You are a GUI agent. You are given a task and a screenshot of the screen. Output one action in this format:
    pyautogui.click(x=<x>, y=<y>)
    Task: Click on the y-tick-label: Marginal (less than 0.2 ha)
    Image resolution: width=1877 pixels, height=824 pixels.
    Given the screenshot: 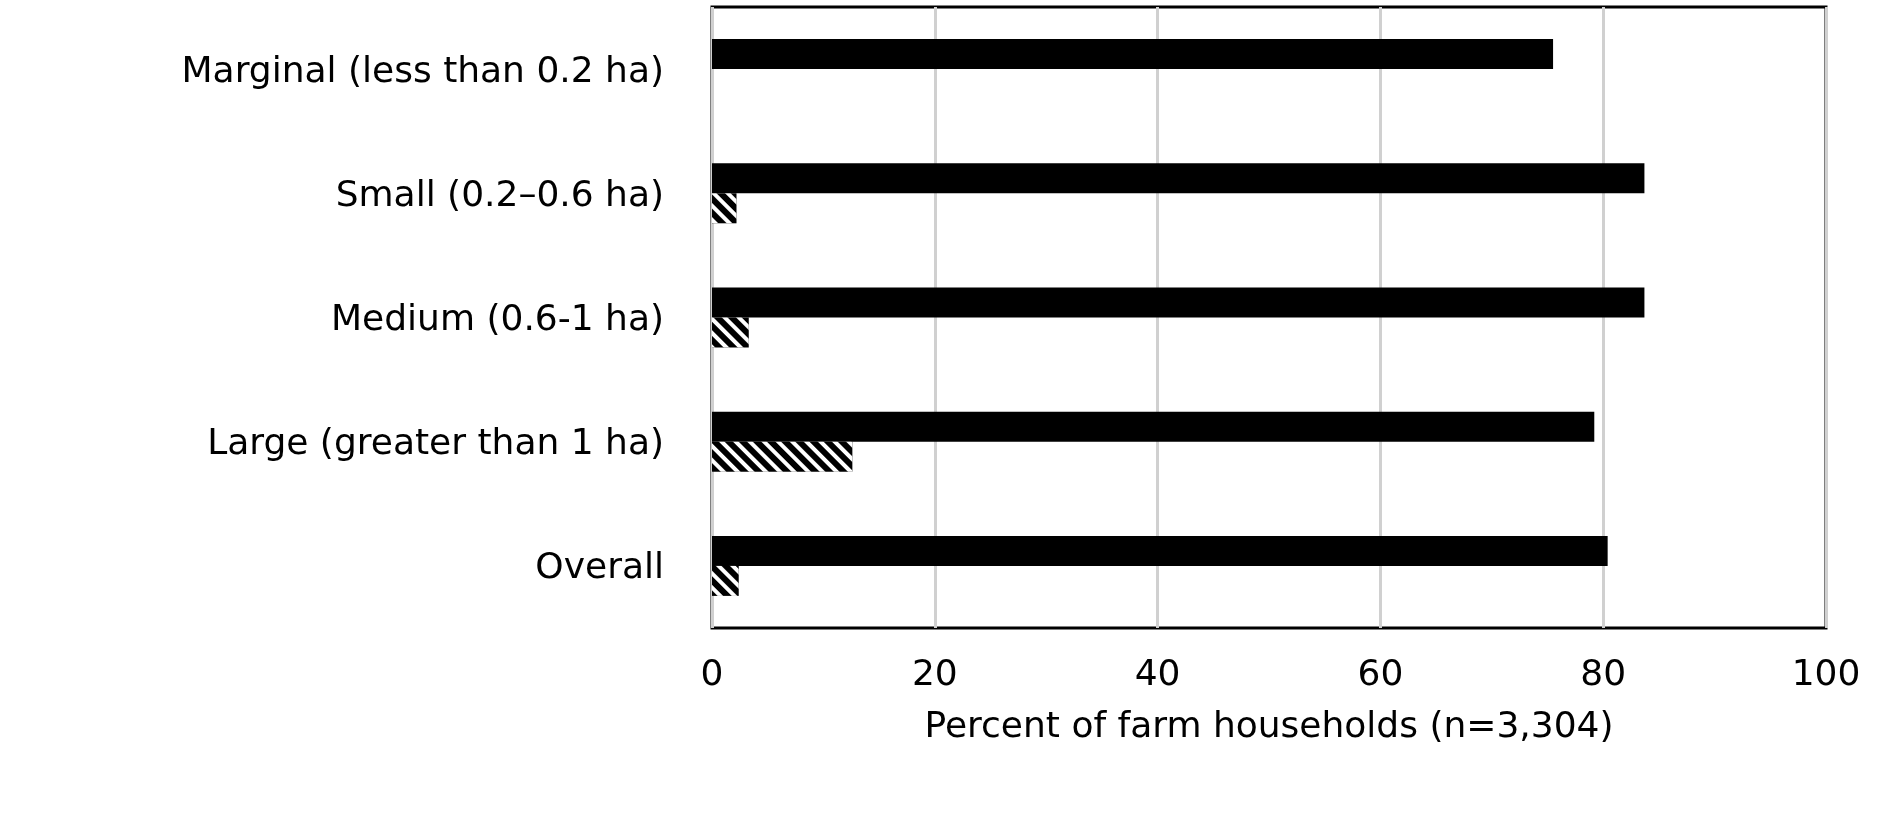 What is the action you would take?
    pyautogui.click(x=422, y=69)
    